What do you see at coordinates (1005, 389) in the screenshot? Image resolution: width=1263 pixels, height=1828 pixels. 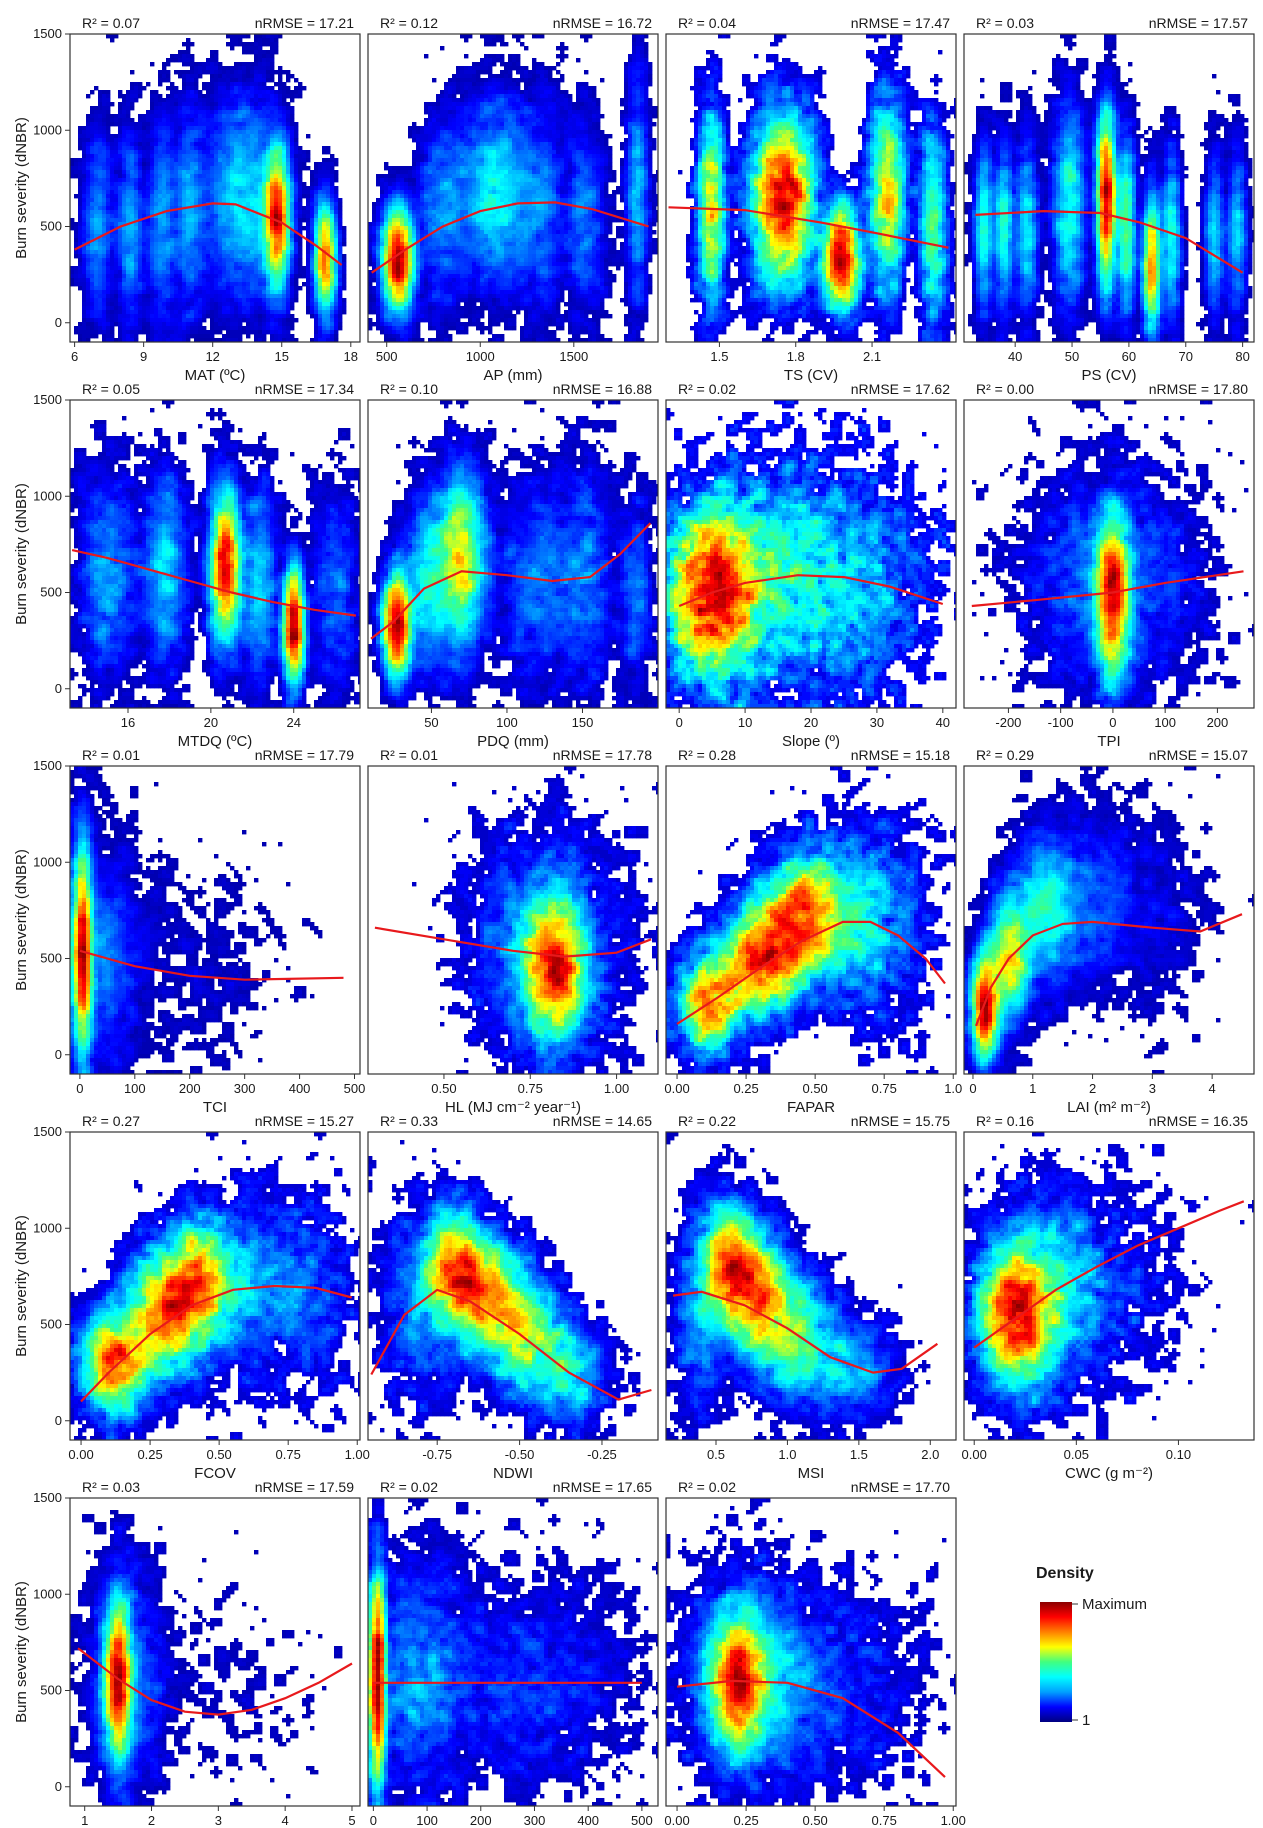 I see `r2-label: R² = 0.00` at bounding box center [1005, 389].